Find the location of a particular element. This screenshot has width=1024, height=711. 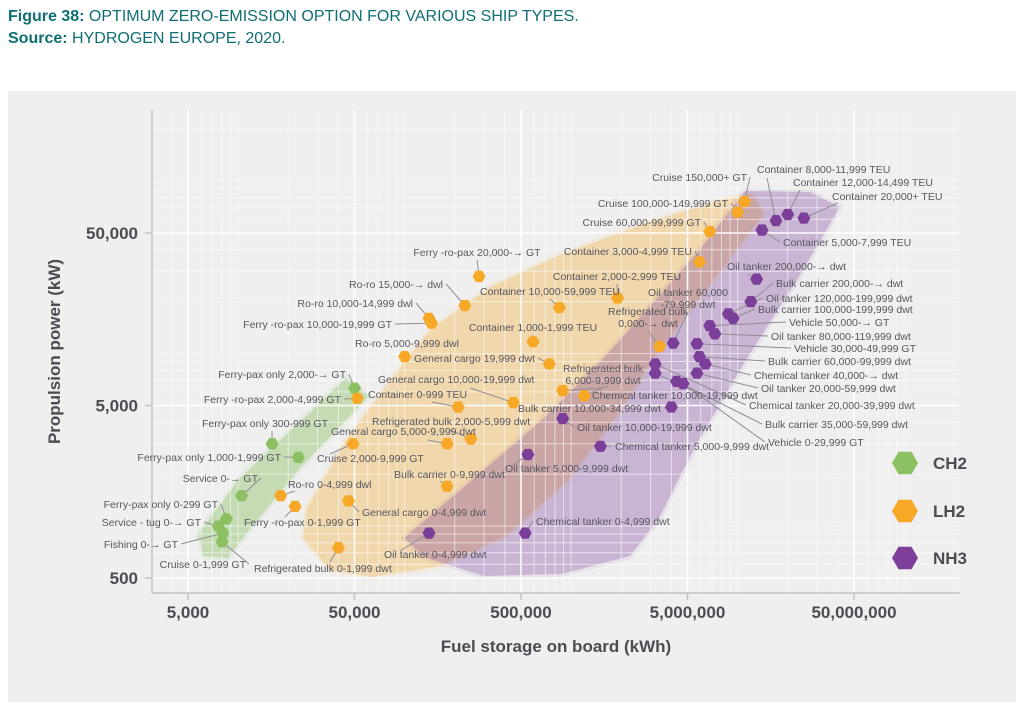

x-tick-label: 5,000,000 is located at coordinates (688, 612).